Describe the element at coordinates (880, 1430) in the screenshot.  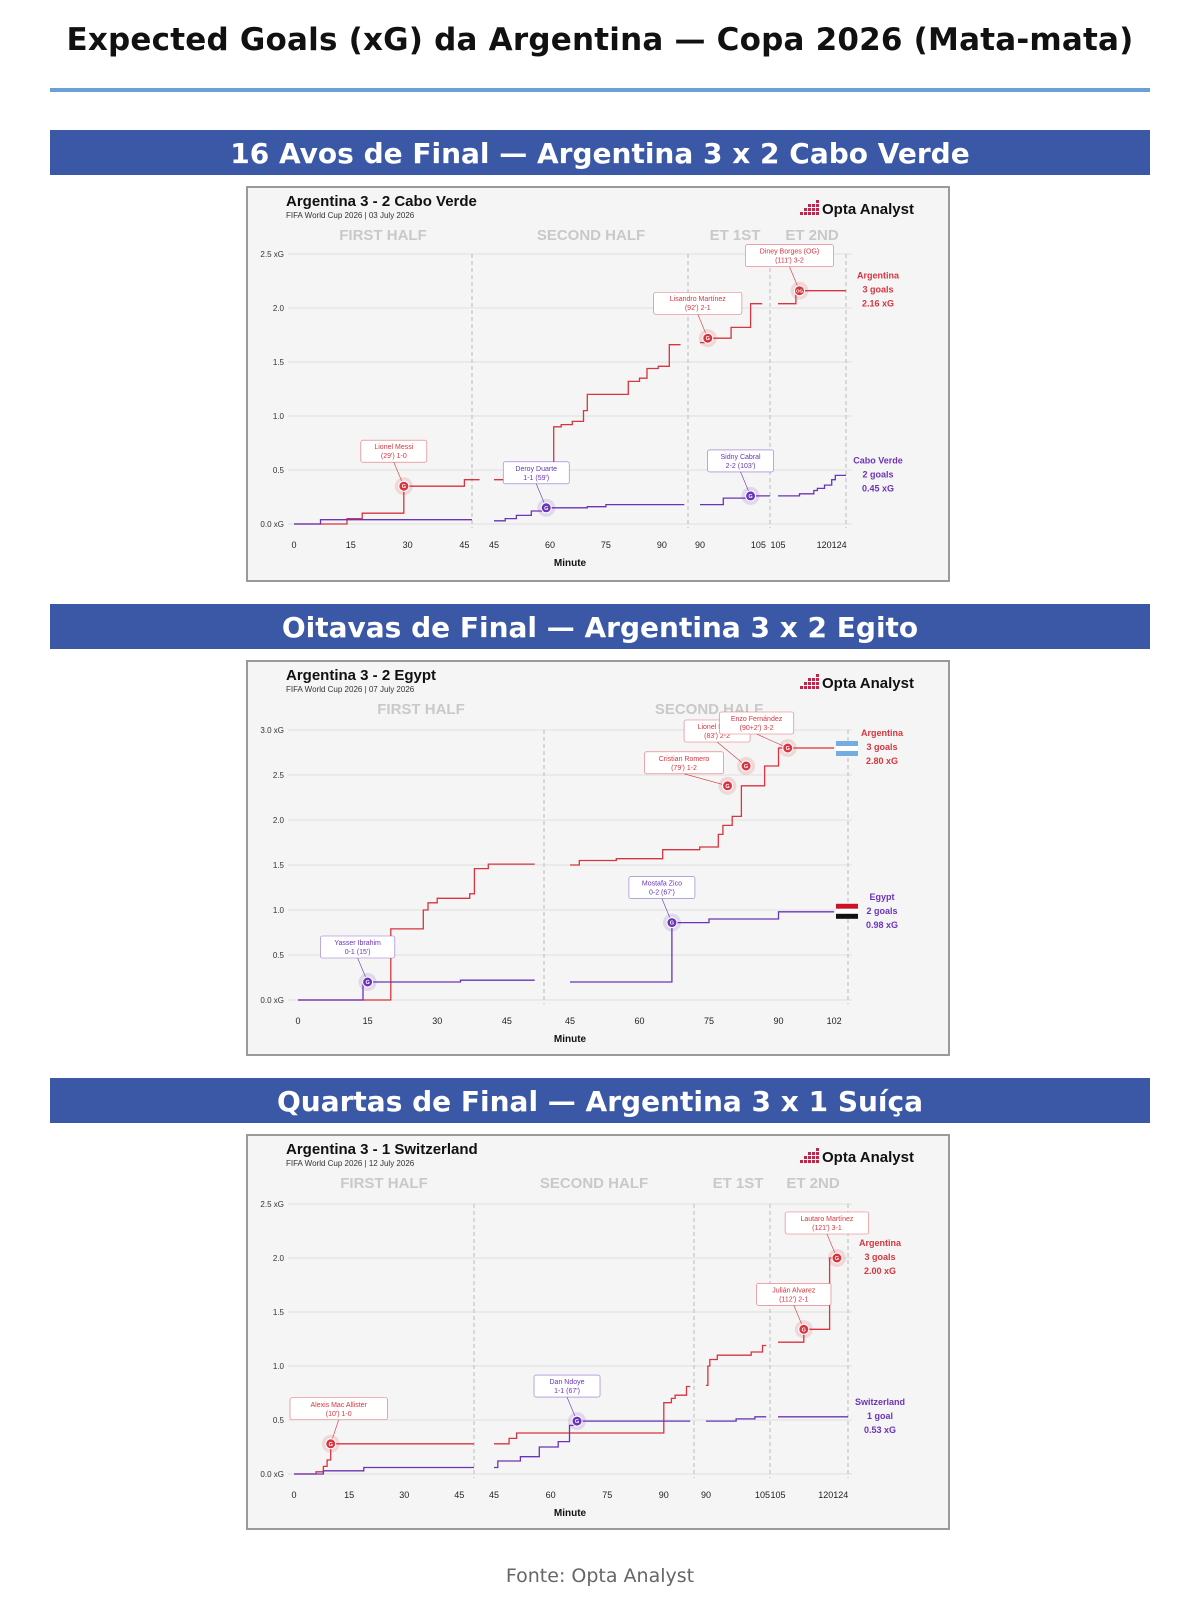
I see `legend-line: 0.53 xG` at that location.